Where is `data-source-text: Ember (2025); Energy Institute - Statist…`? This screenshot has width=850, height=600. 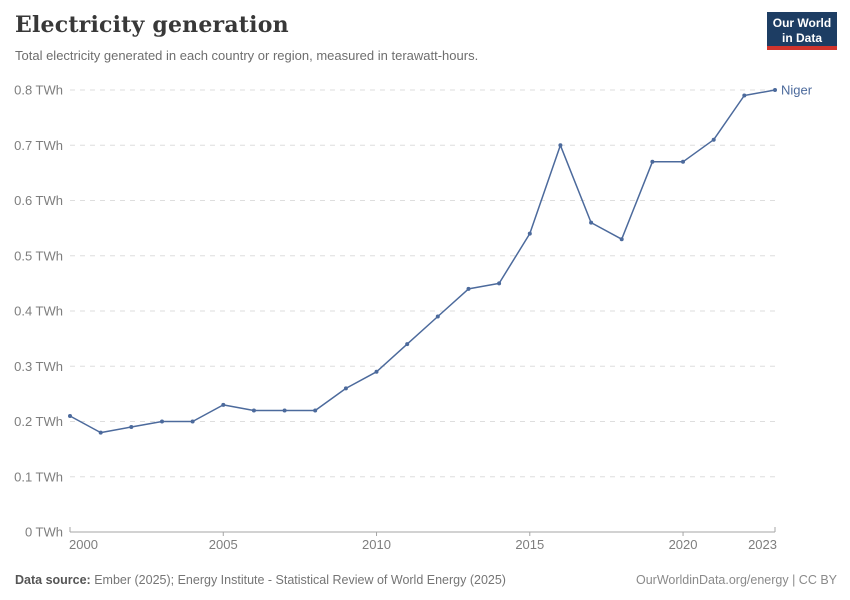
data-source-text: Ember (2025); Energy Institute - Statist… is located at coordinates (300, 580).